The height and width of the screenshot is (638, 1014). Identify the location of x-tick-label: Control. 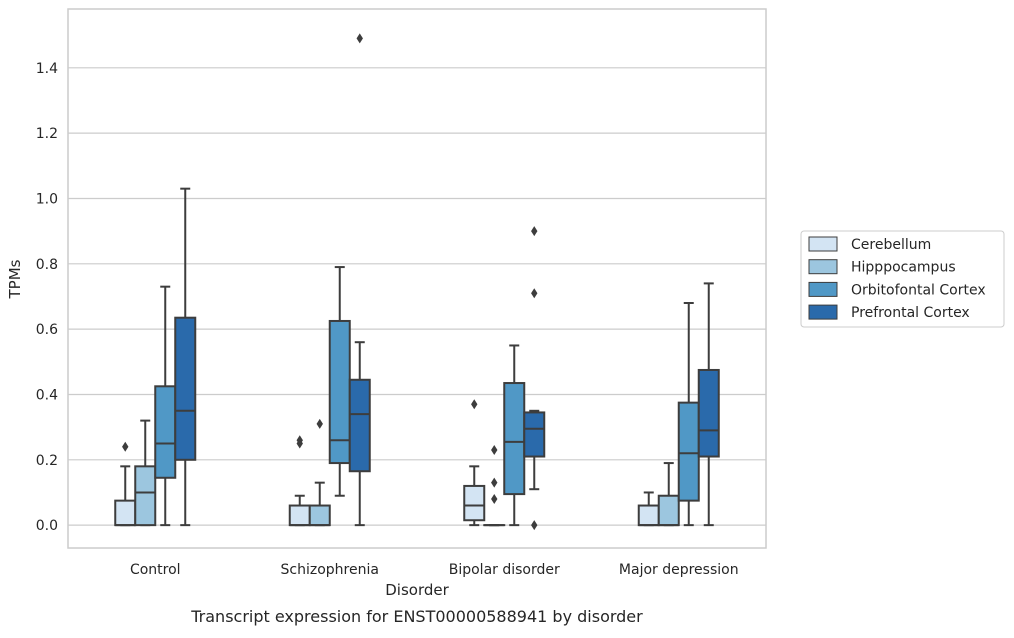
(155, 570).